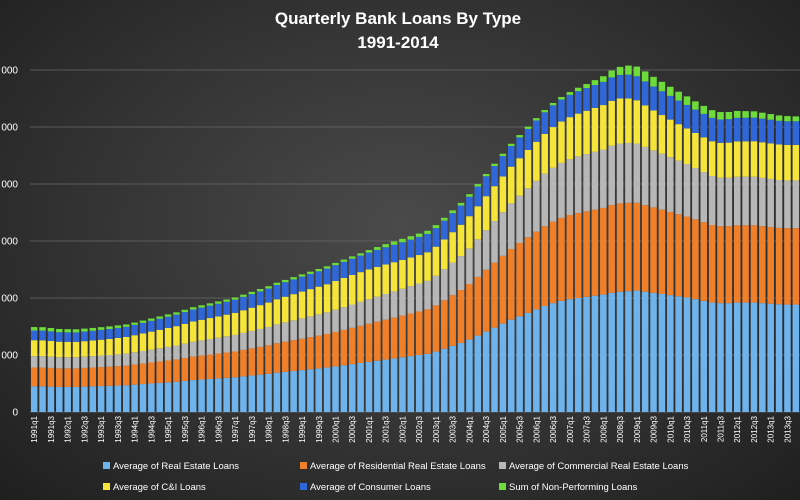  Describe the element at coordinates (573, 487) in the screenshot. I see `legend-label: Sum of Non-Performing Loans` at that location.